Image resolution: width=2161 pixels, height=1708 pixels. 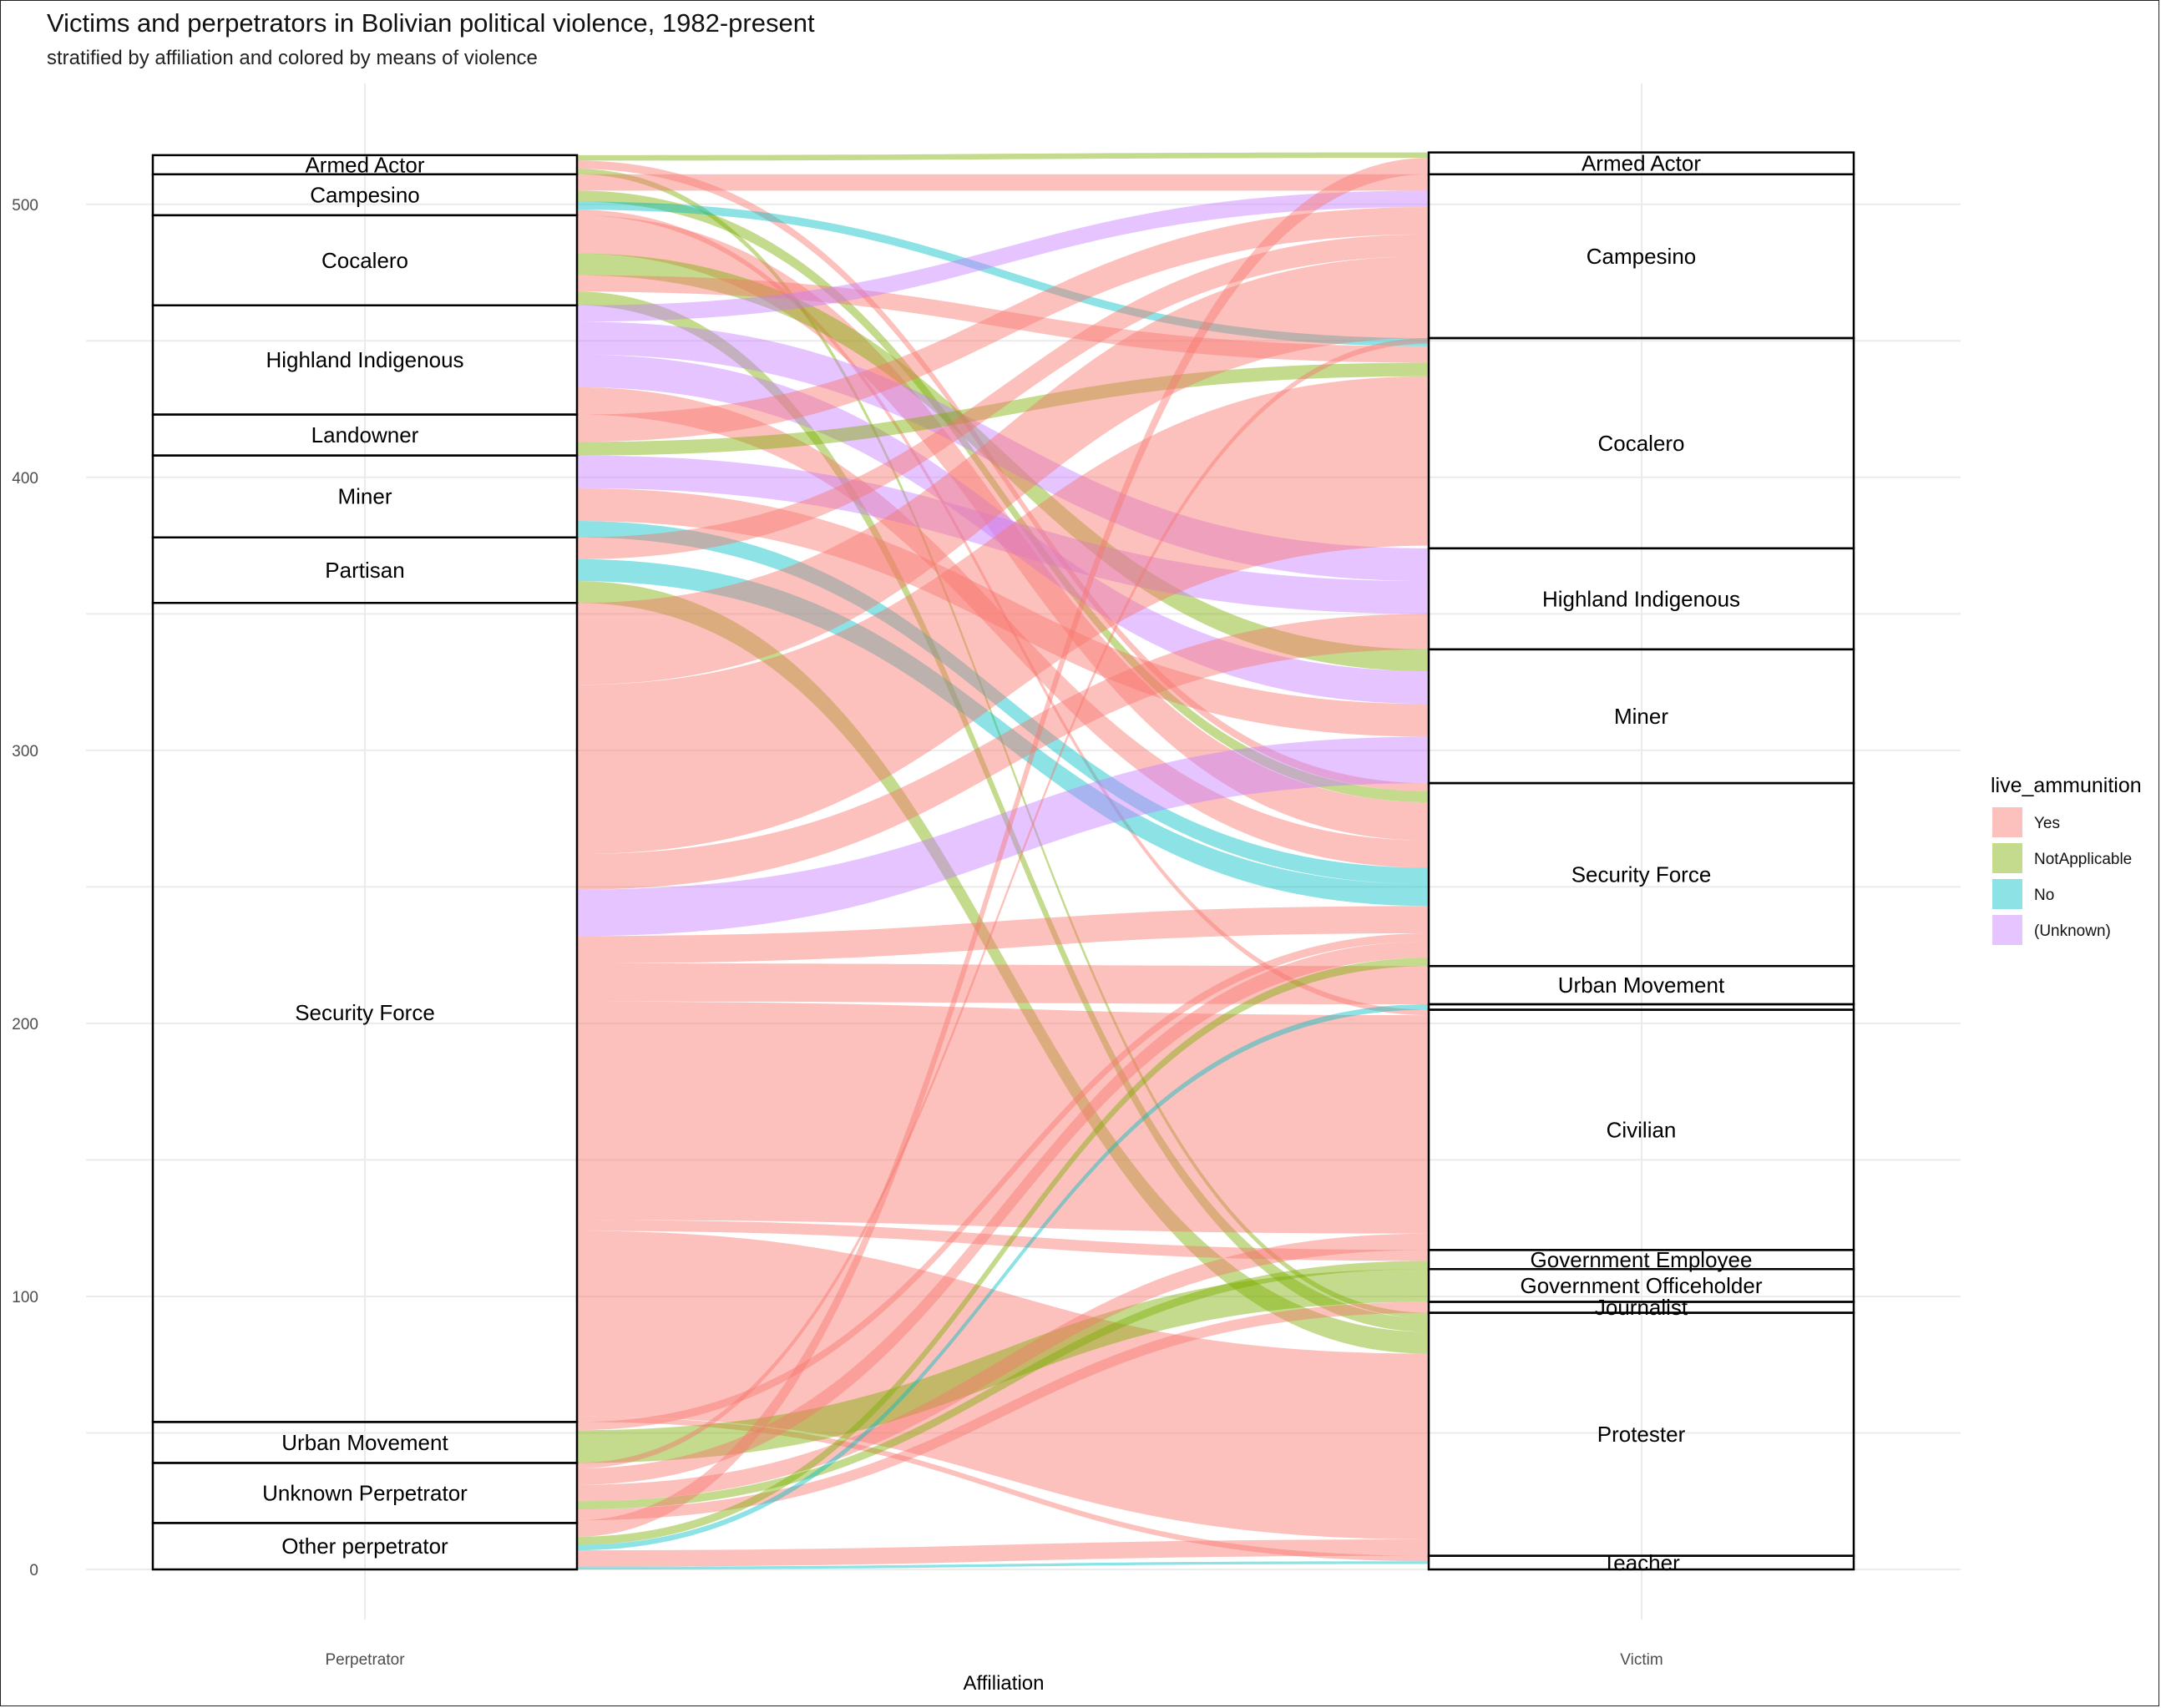 I want to click on flow-unknown-perpetrator-to-civilian, so click(x=1003, y=1368).